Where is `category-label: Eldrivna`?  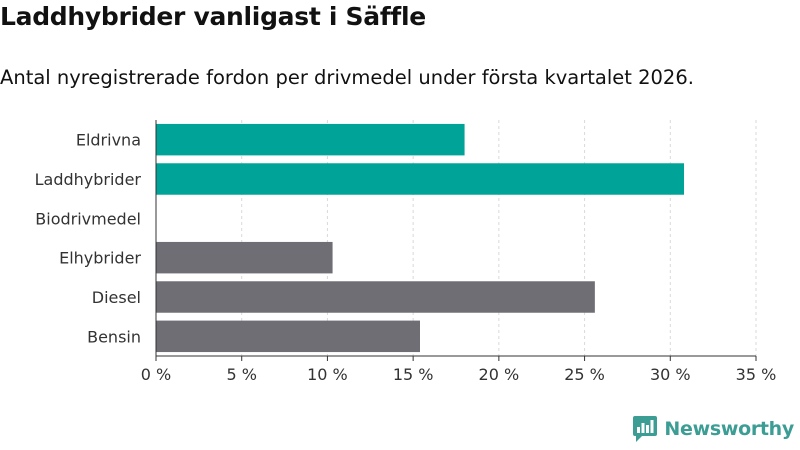
category-label: Eldrivna is located at coordinates (108, 140).